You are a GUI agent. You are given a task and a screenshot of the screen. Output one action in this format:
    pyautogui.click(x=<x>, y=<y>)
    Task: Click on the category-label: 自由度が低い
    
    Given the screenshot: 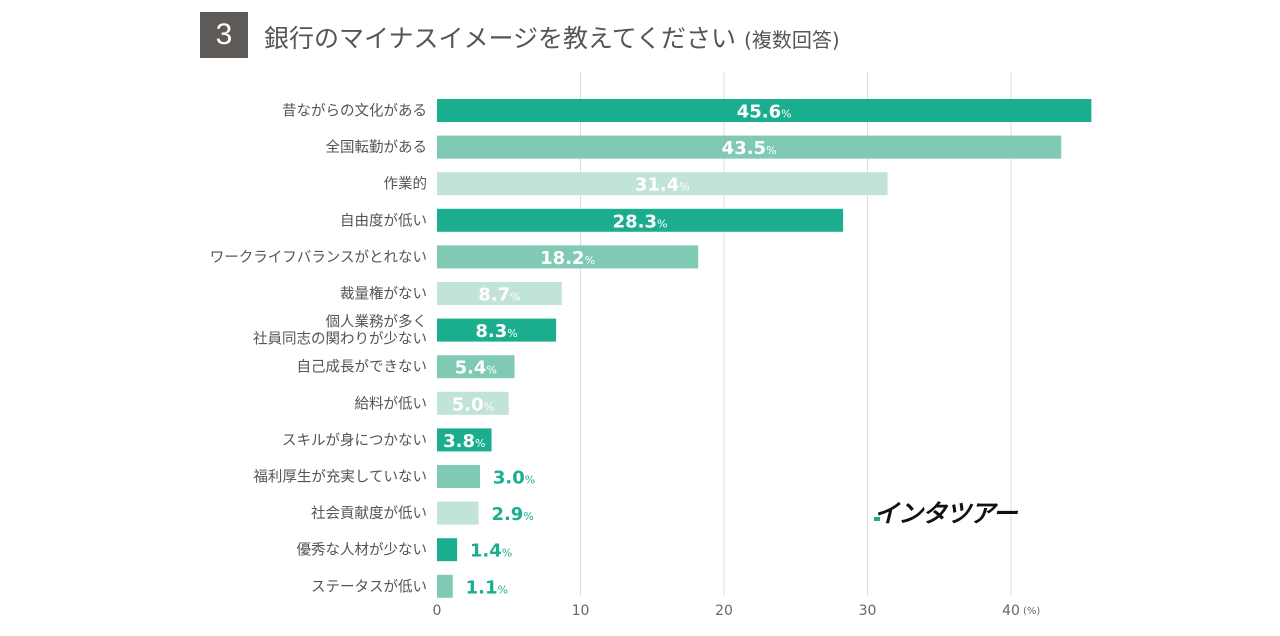 What is the action you would take?
    pyautogui.click(x=383, y=220)
    